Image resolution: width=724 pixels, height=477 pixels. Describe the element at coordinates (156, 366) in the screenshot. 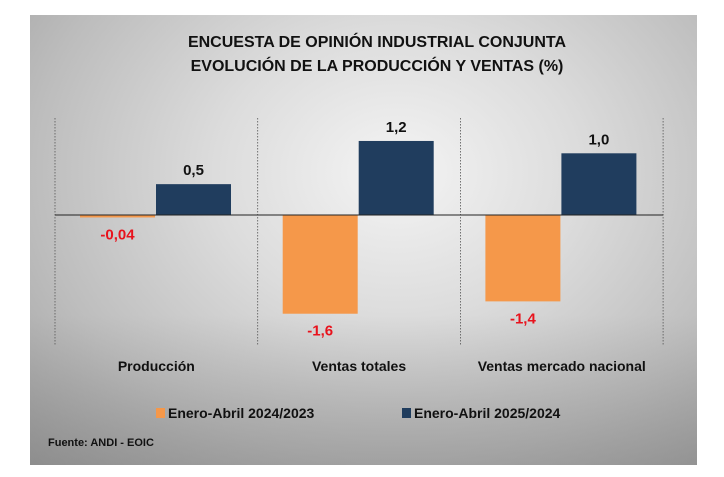

I see `category-label: Producción` at that location.